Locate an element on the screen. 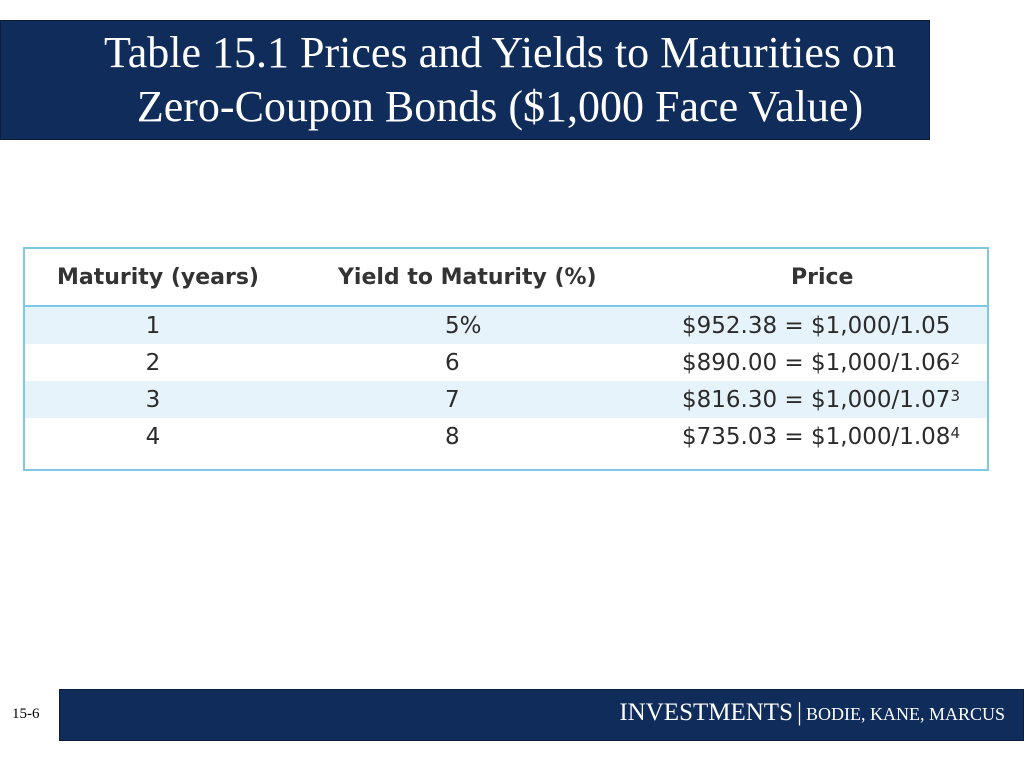 The width and height of the screenshot is (1024, 768). yield-cell: 6 is located at coordinates (452, 362).